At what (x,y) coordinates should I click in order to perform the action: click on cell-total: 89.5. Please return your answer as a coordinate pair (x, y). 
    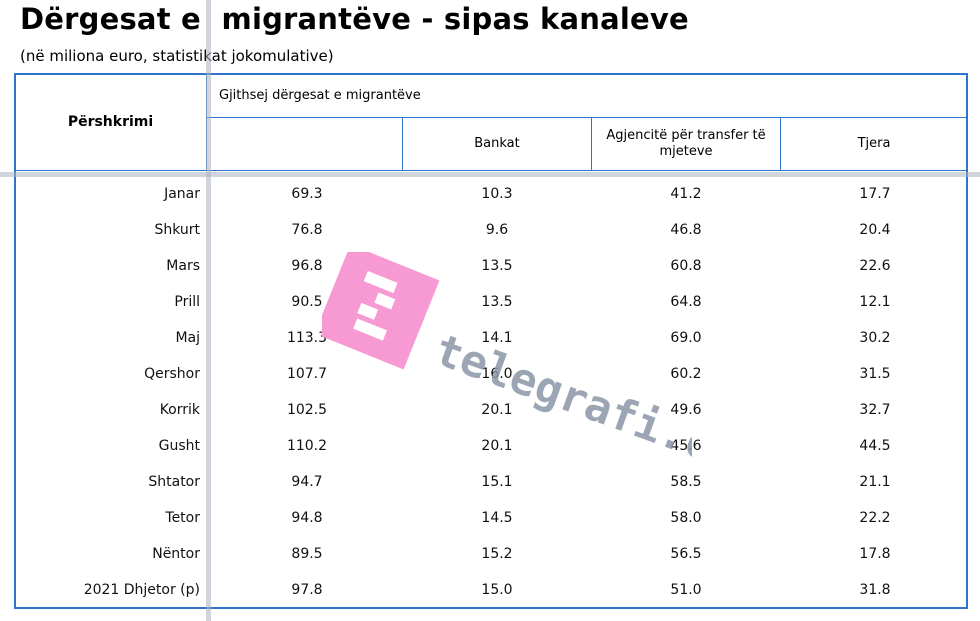
    Looking at the image, I should click on (307, 554).